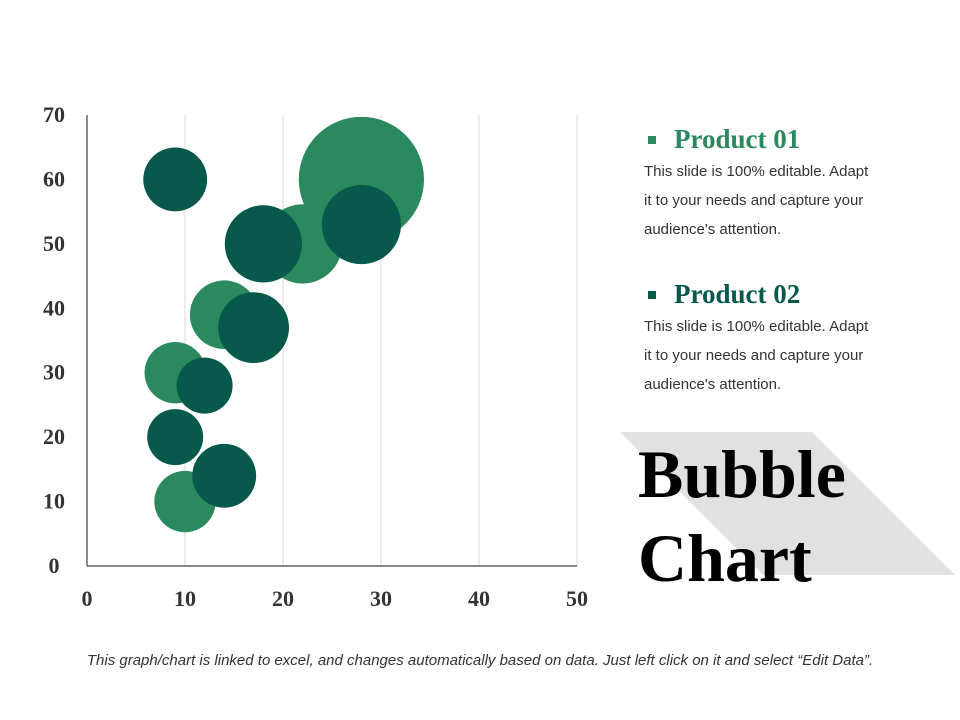  What do you see at coordinates (742, 474) in the screenshot?
I see `slide-title-line: Bubble` at bounding box center [742, 474].